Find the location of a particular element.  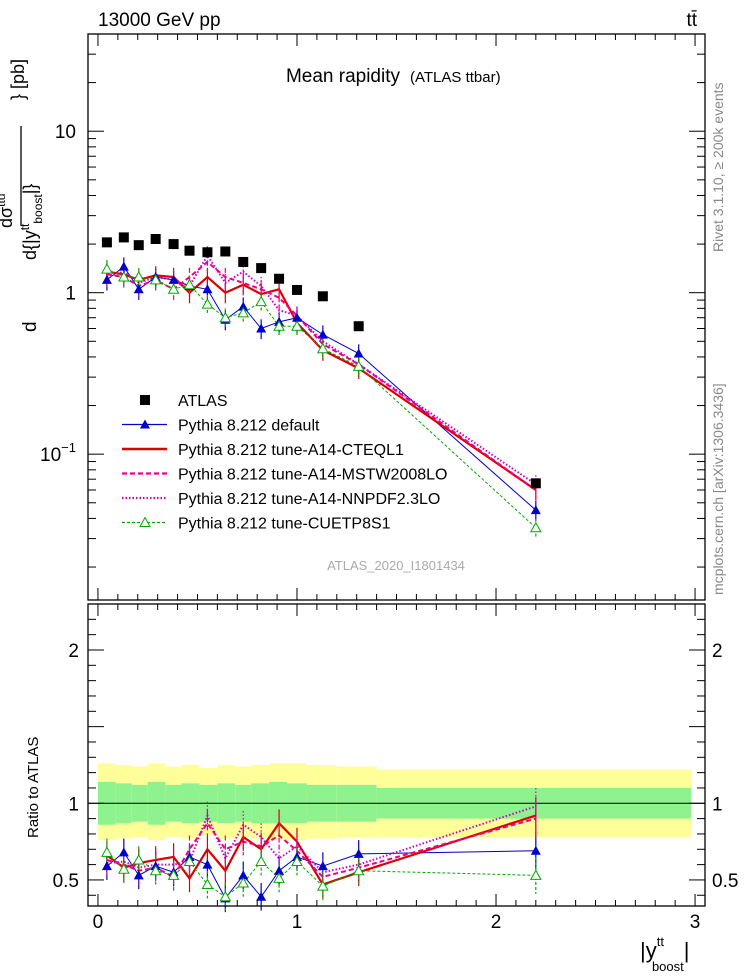

y-axis-label: dσttü is located at coordinates (8, 211).